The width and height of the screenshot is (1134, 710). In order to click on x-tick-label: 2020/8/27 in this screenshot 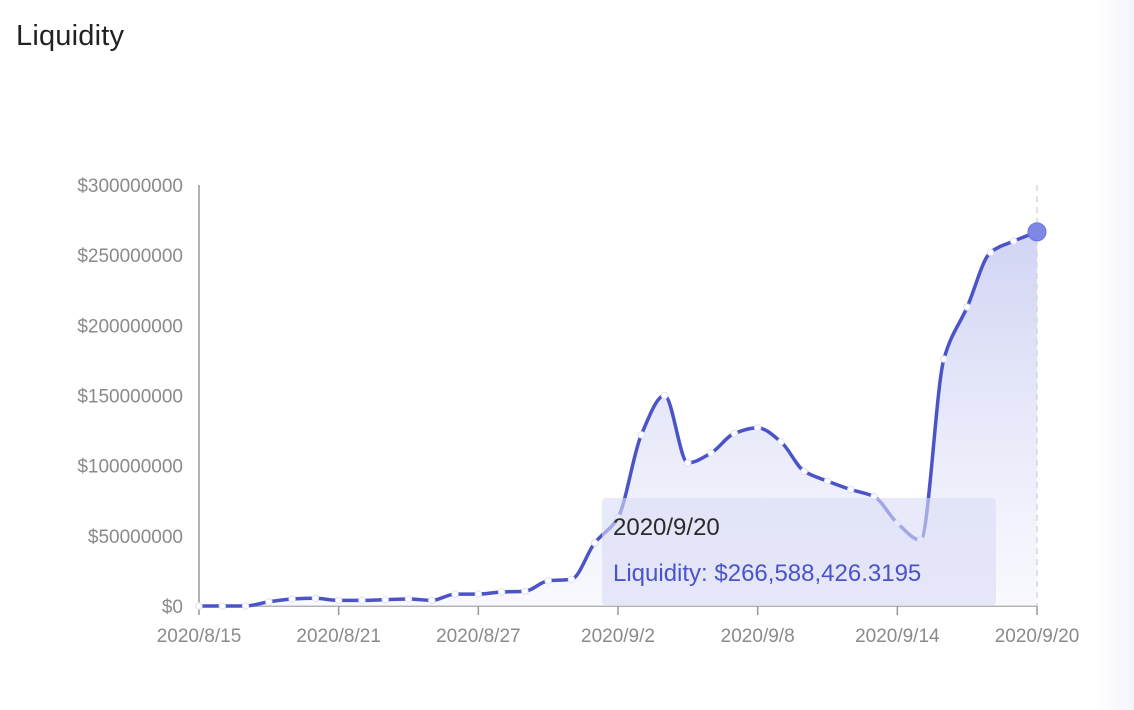, I will do `click(478, 636)`.